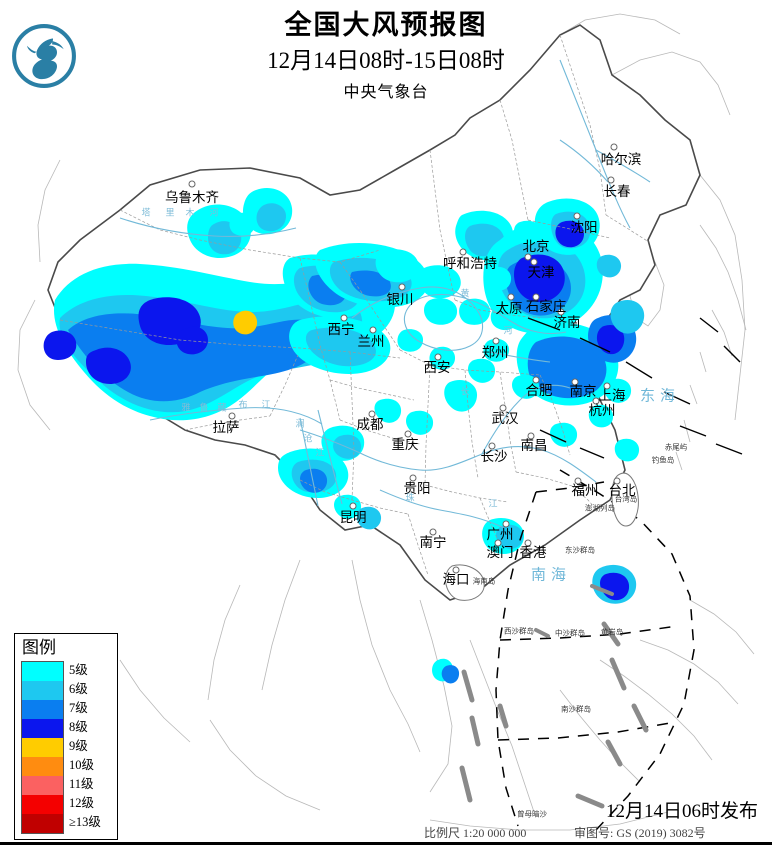  I want to click on city-label: 成都, so click(370, 424).